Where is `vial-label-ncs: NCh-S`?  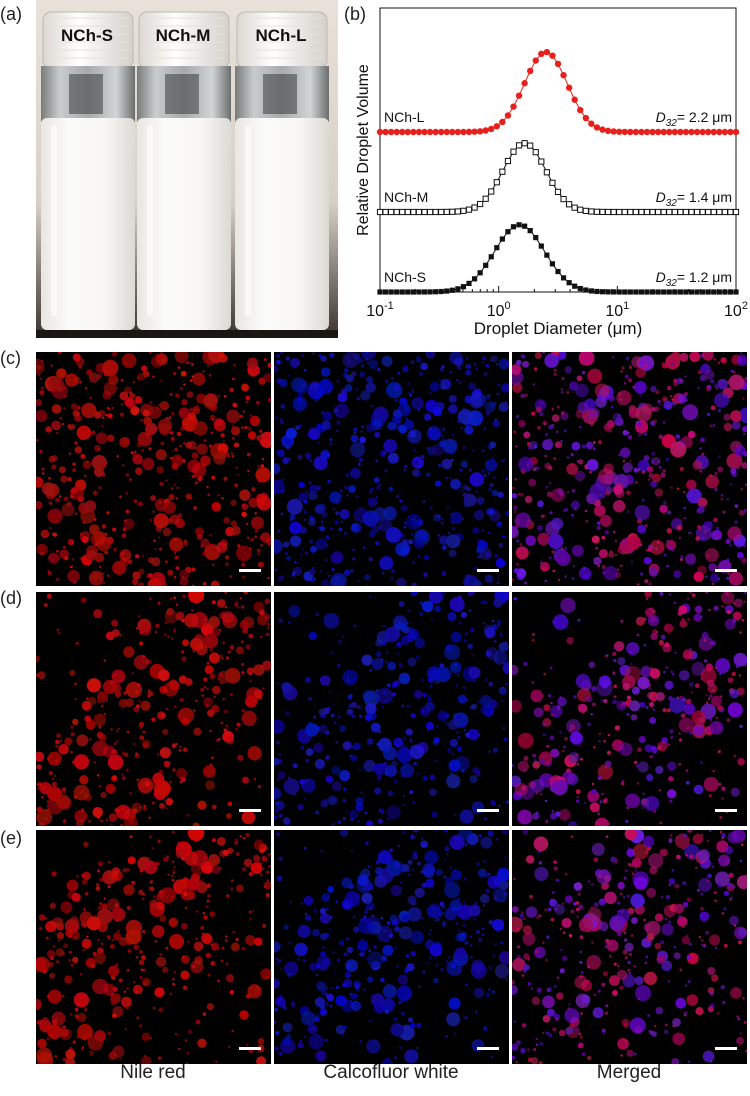 vial-label-ncs: NCh-S is located at coordinates (87, 35).